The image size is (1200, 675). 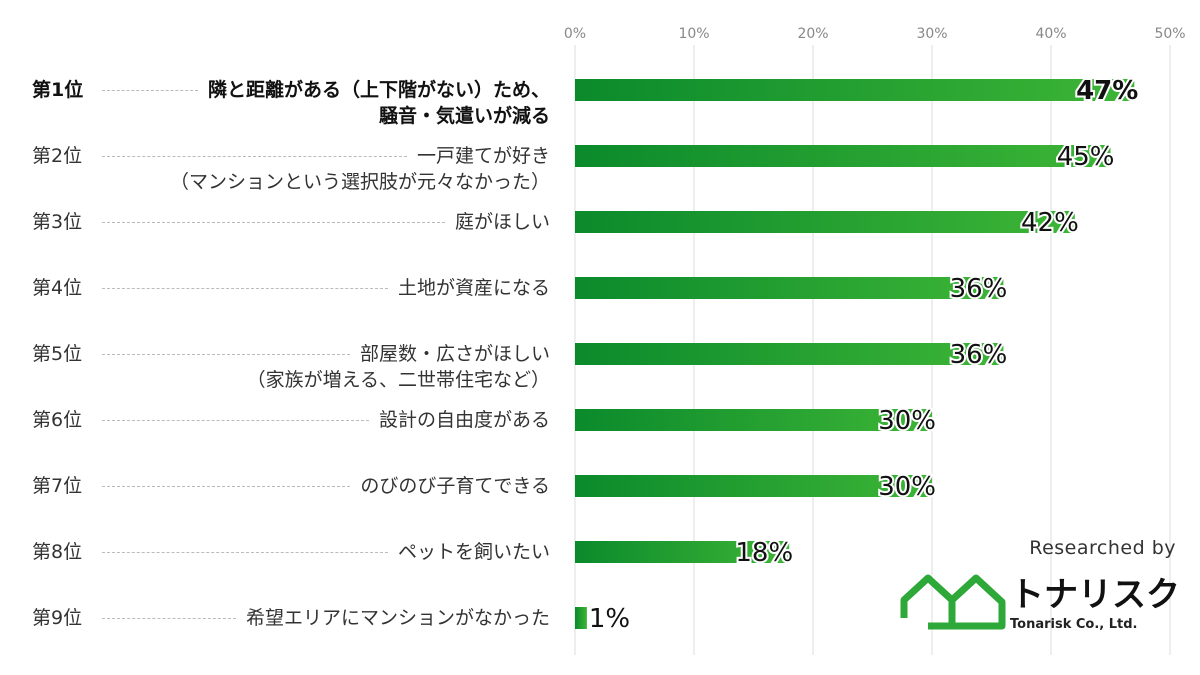 I want to click on category-label: 土地が資産になる, so click(x=474, y=288).